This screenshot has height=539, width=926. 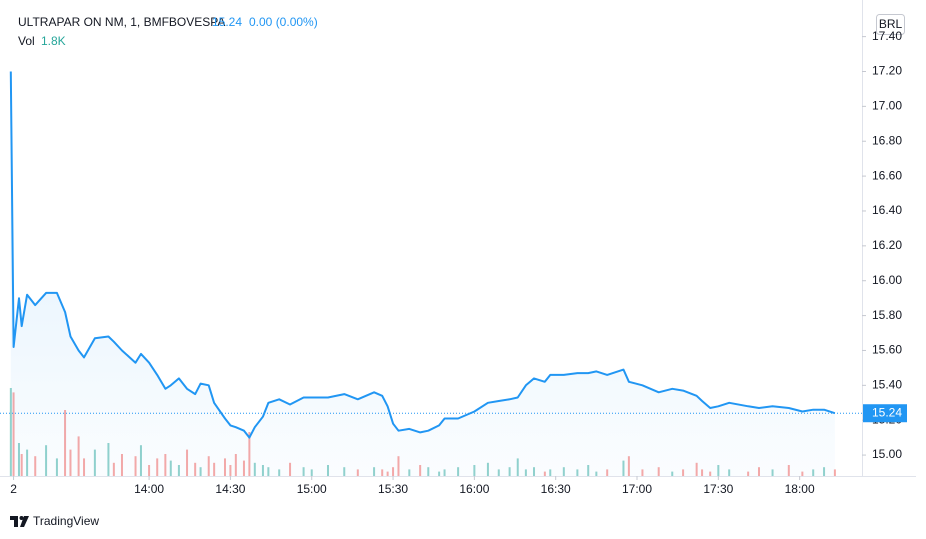 I want to click on y-tick-label: 17.20, so click(x=887, y=71).